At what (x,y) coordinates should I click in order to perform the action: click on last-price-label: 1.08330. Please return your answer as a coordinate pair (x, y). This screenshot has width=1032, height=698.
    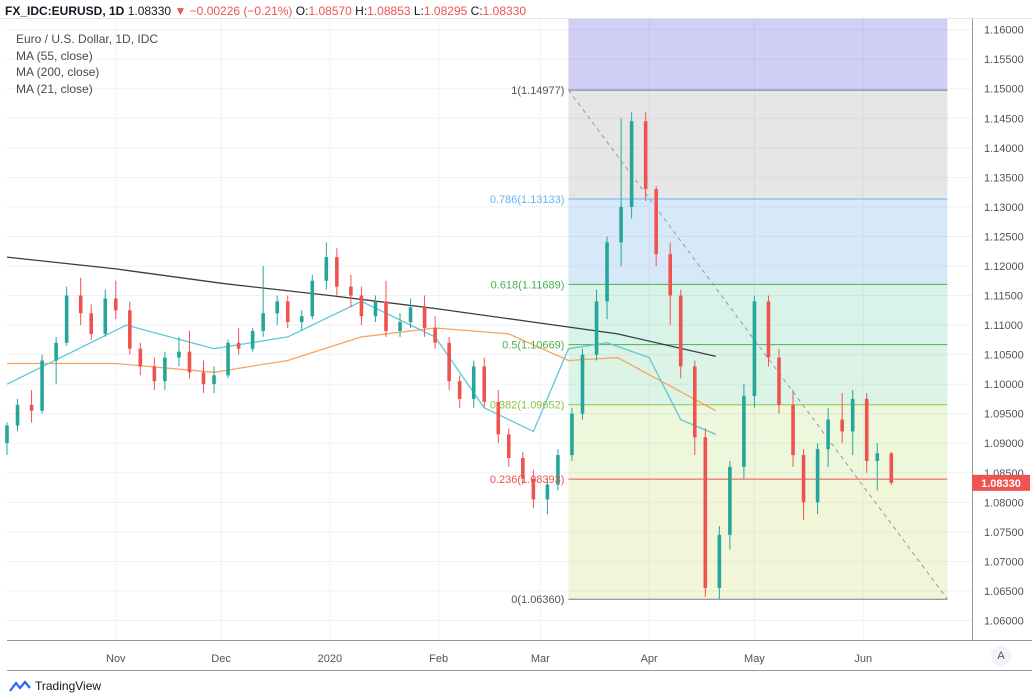
    Looking at the image, I should click on (1001, 484).